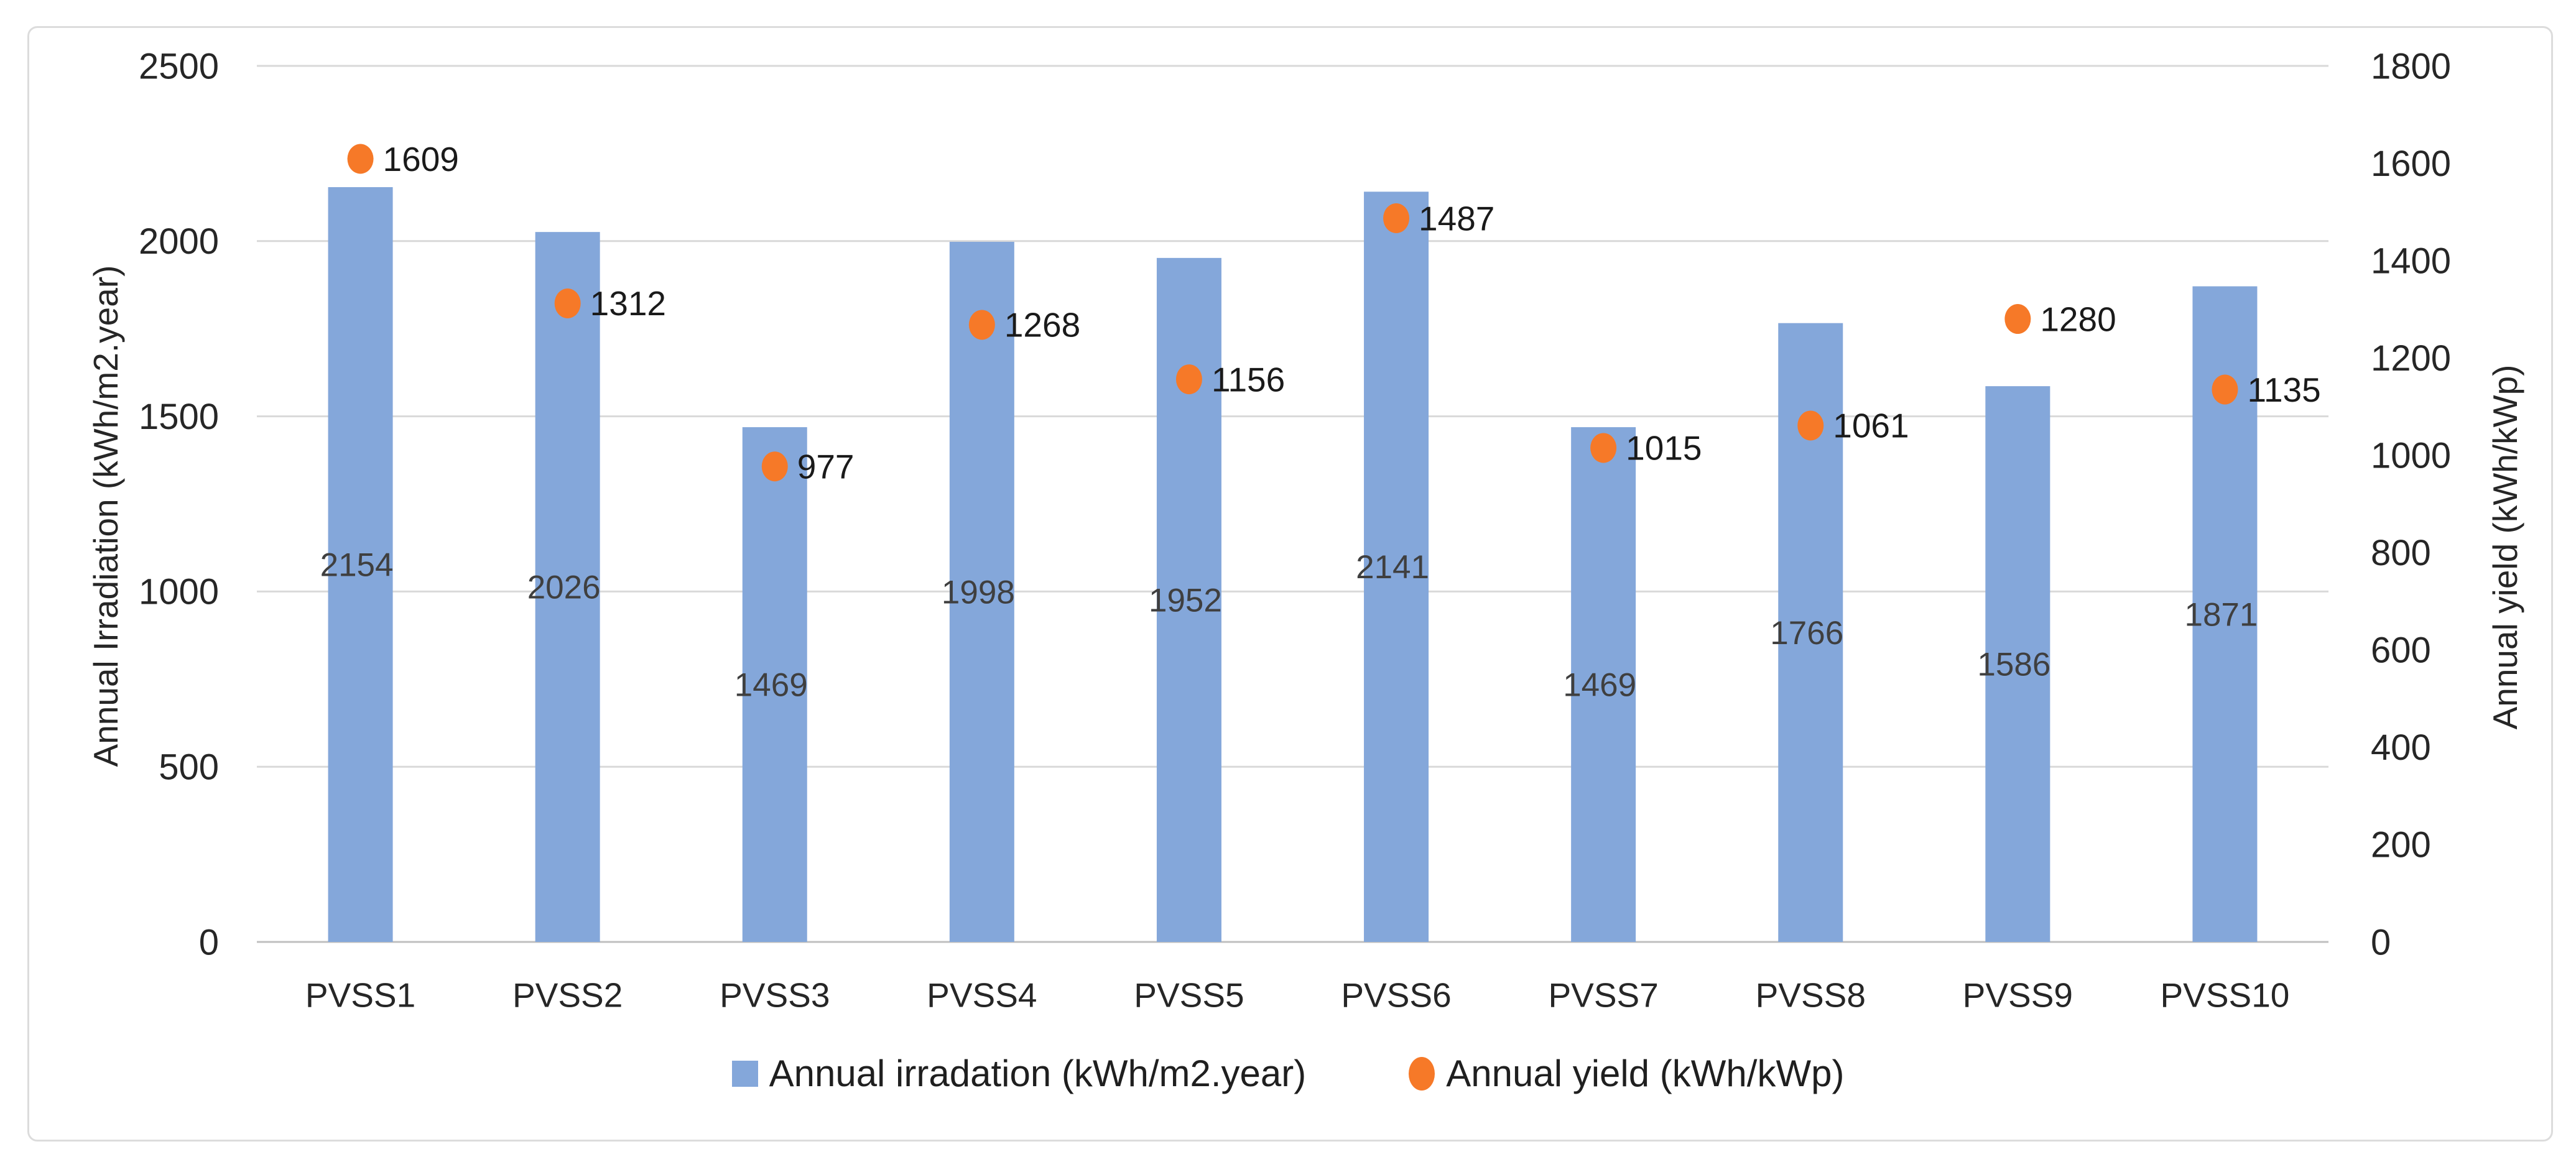 This screenshot has height=1167, width=2576. Describe the element at coordinates (2401, 553) in the screenshot. I see `right-axis-tick: 800` at that location.